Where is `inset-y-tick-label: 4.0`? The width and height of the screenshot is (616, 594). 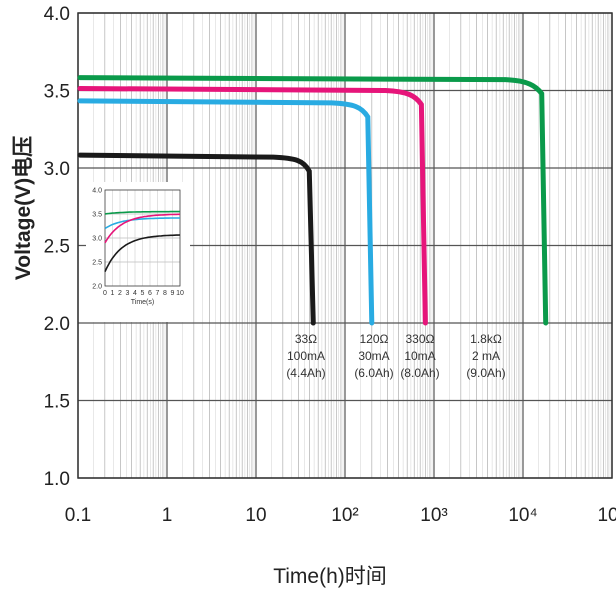
inset-y-tick-label: 4.0 is located at coordinates (97, 191).